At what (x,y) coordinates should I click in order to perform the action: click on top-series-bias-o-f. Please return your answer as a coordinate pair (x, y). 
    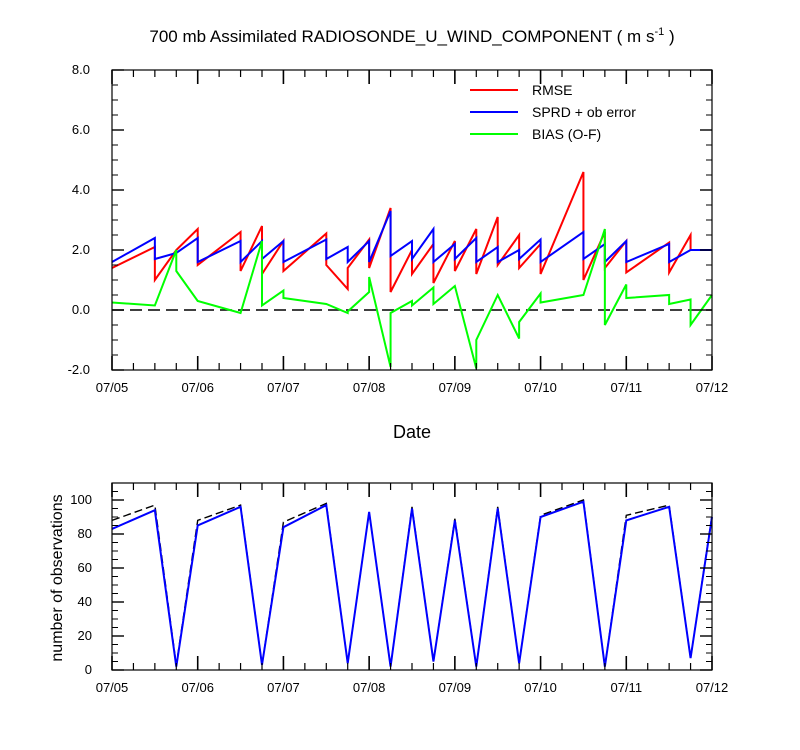
    Looking at the image, I should click on (412, 298).